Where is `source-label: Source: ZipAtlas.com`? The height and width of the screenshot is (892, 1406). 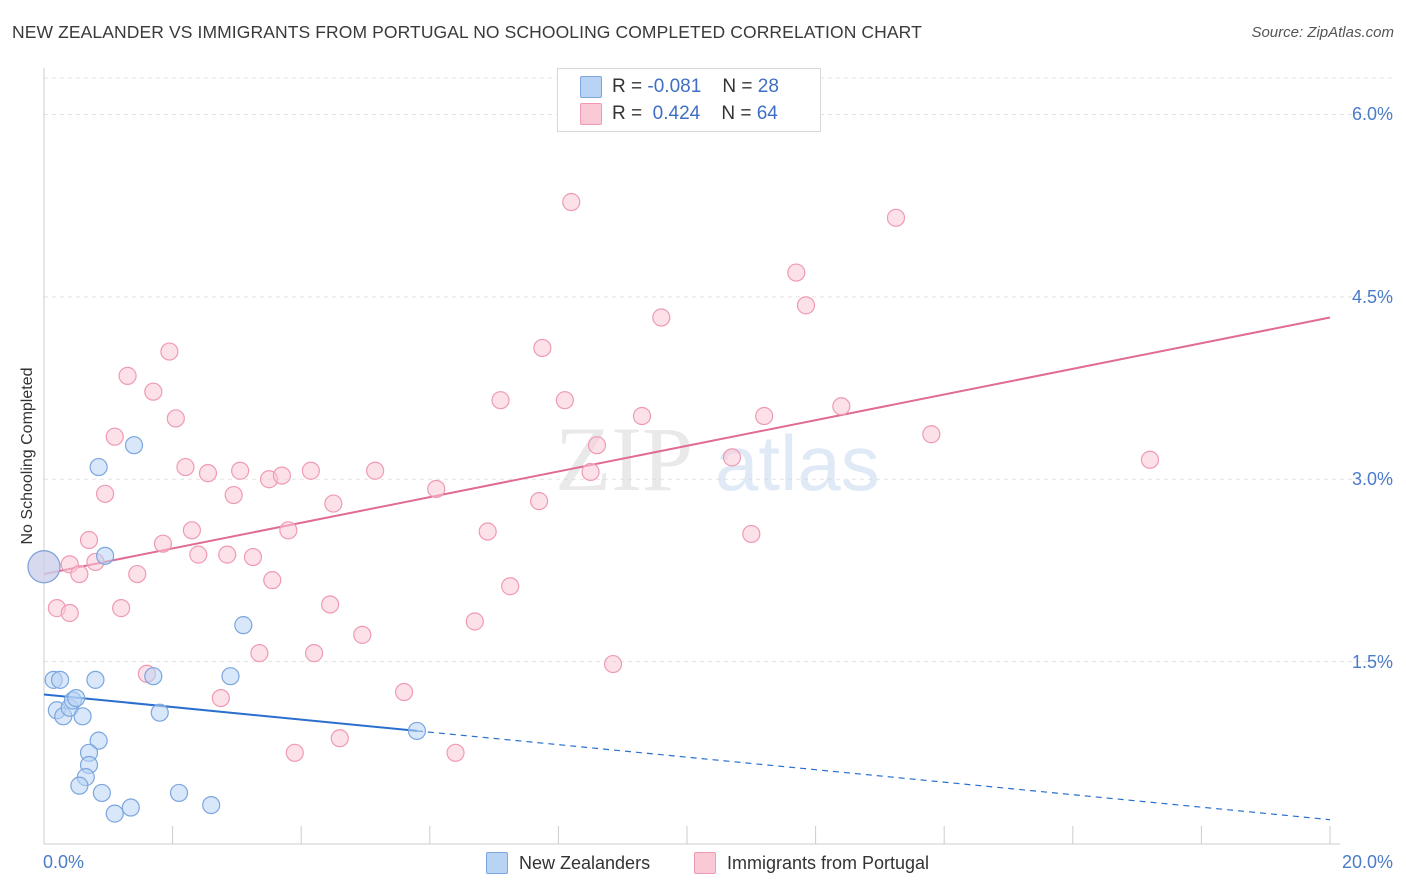
source-label: Source: ZipAtlas.com is located at coordinates (1322, 32).